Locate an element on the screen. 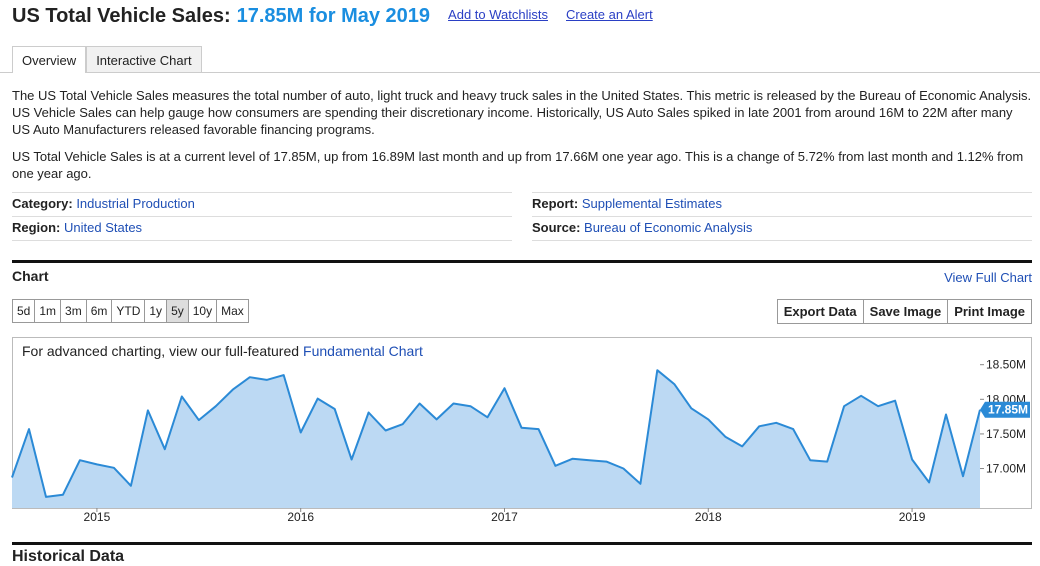 Image resolution: width=1040 pixels, height=566 pixels. headline: 17.85M for May 2019 is located at coordinates (333, 16).